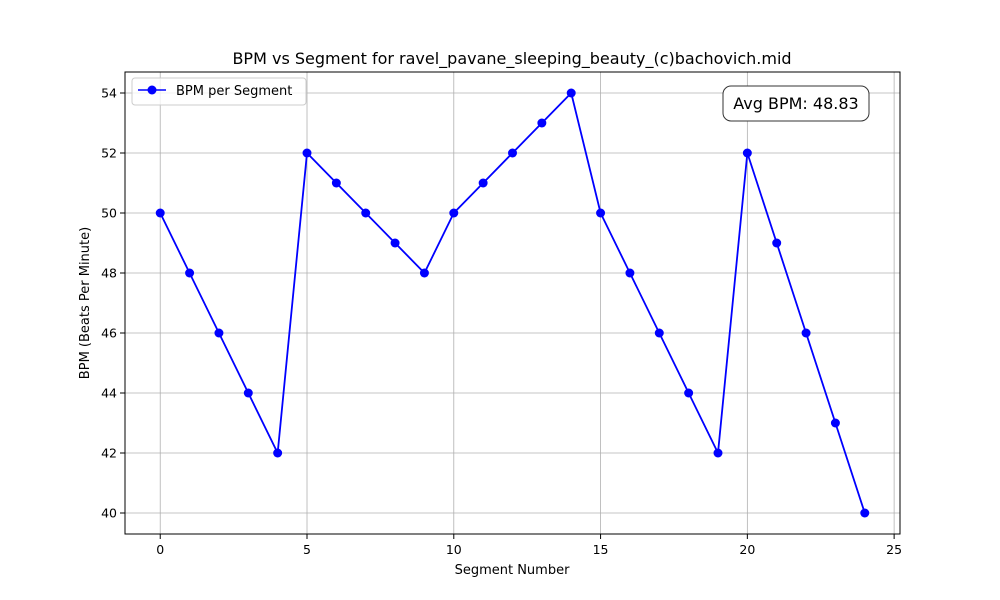 The image size is (1000, 600). I want to click on y-tick-label: 42, so click(109, 453).